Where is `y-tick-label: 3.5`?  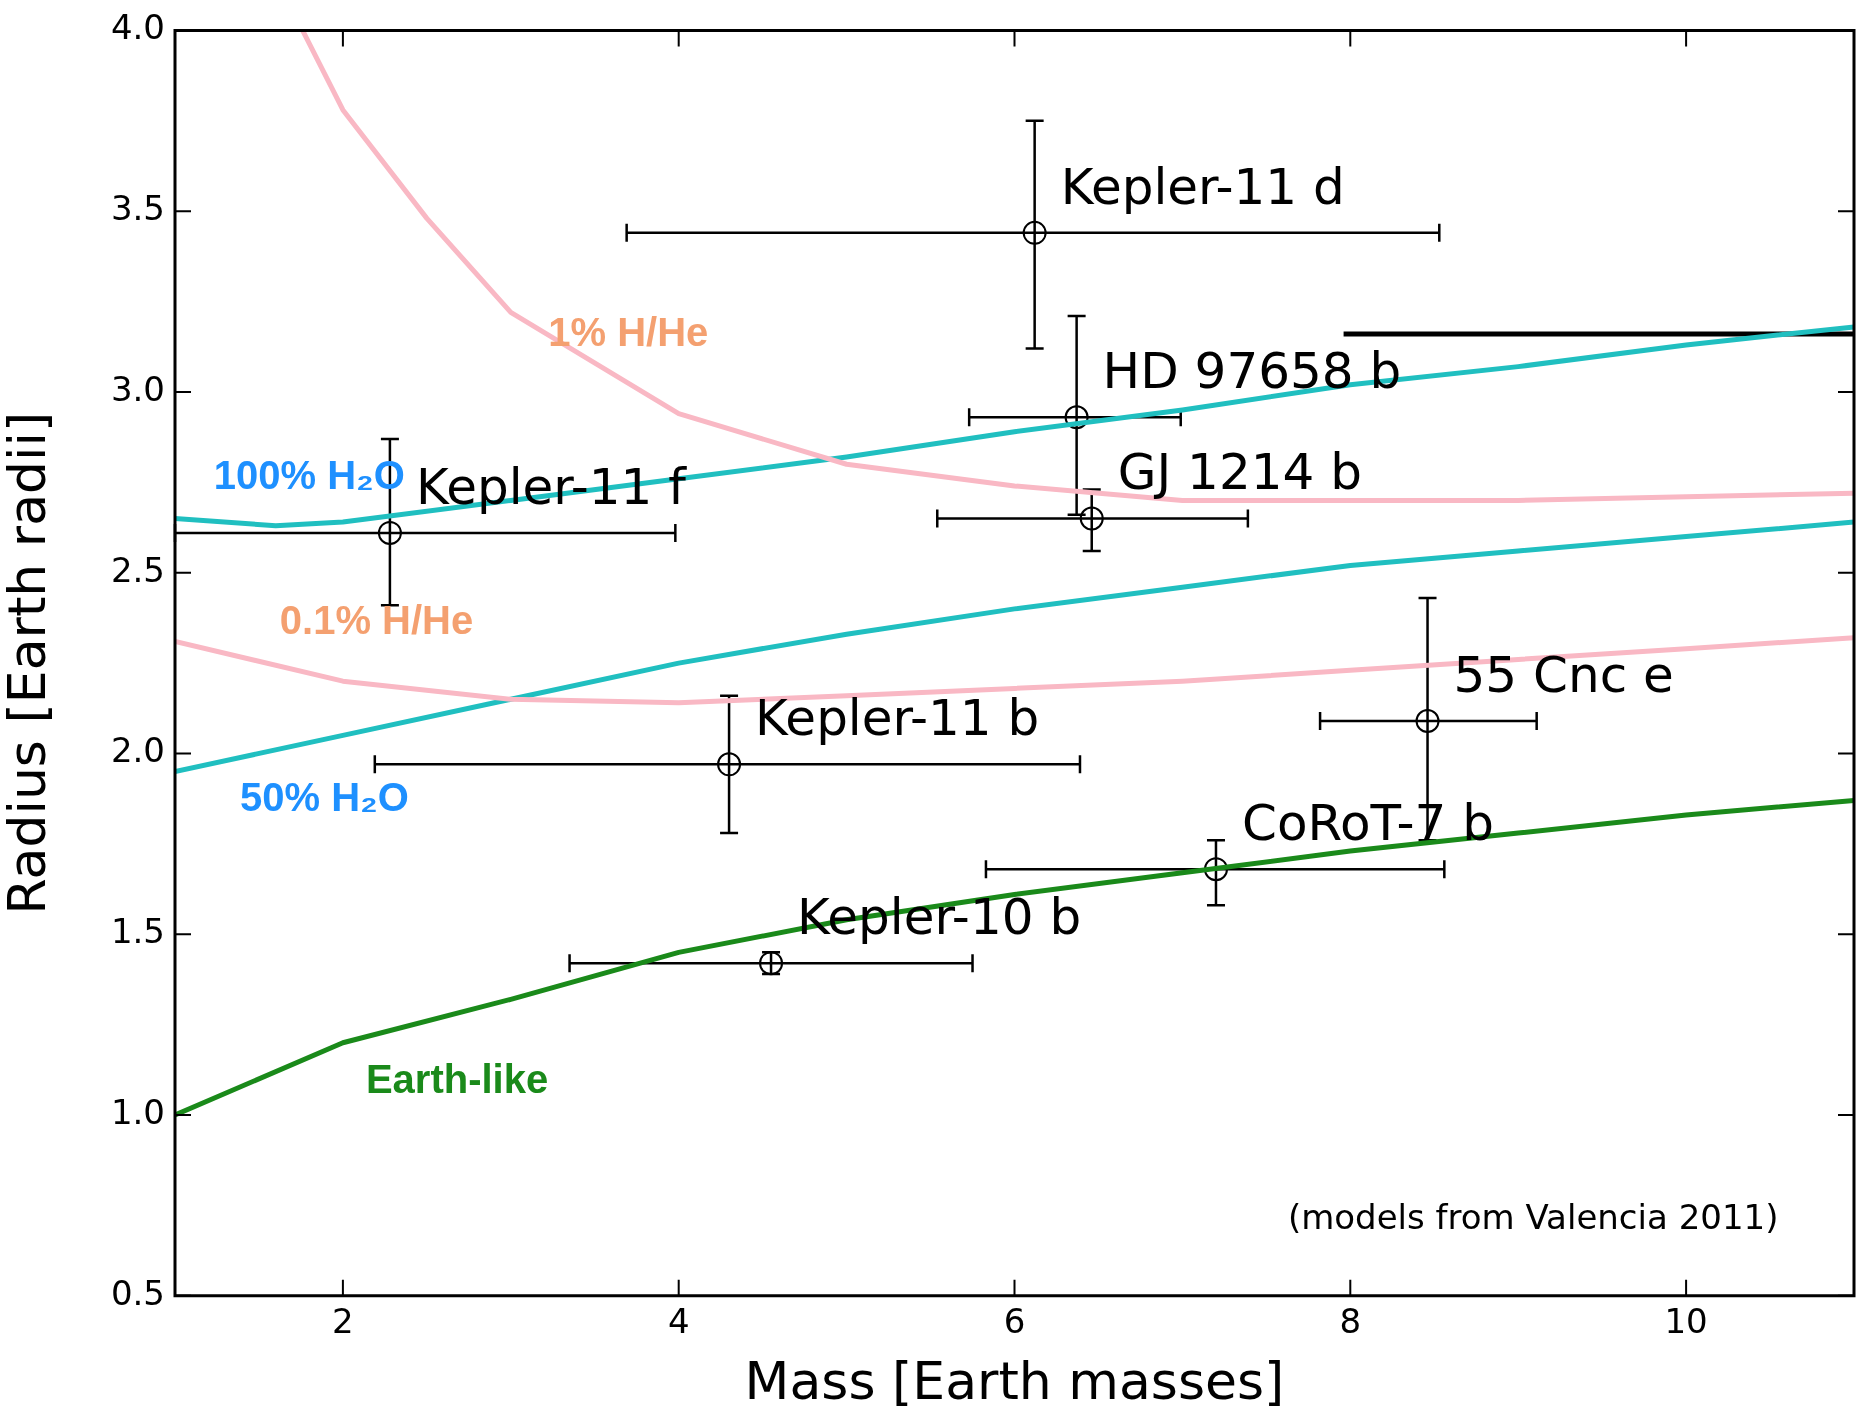 y-tick-label: 3.5 is located at coordinates (137, 208).